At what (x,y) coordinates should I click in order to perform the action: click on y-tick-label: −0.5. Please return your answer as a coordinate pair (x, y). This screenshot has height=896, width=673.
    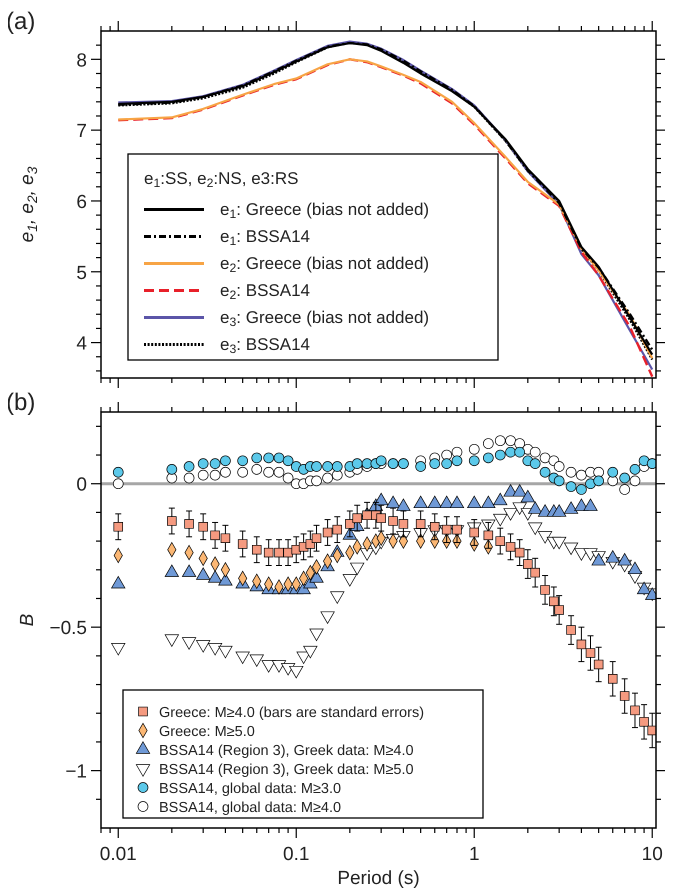
    Looking at the image, I should click on (68, 629).